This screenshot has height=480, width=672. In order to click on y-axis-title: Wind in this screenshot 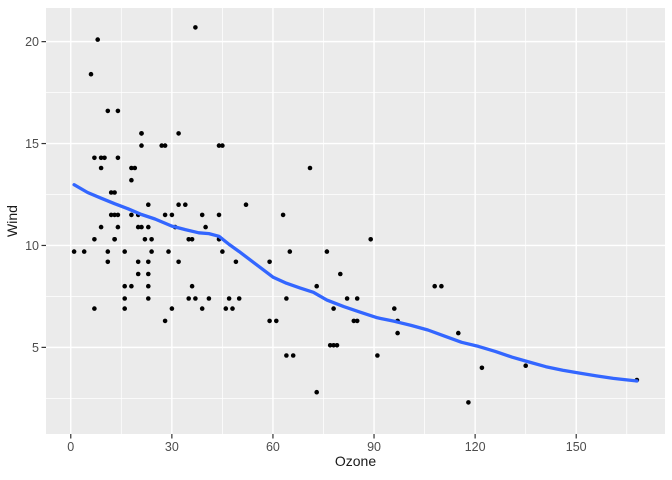, I will do `click(12, 221)`.